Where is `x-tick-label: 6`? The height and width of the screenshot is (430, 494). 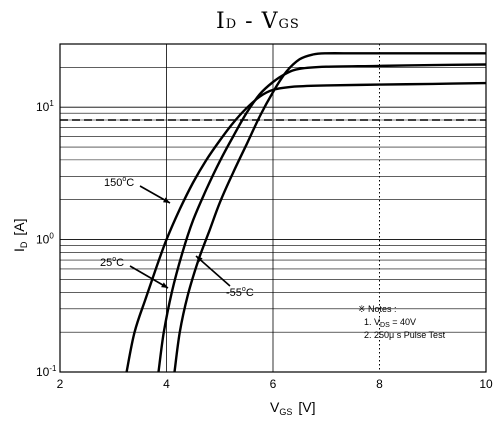
x-tick-label: 6 is located at coordinates (273, 384).